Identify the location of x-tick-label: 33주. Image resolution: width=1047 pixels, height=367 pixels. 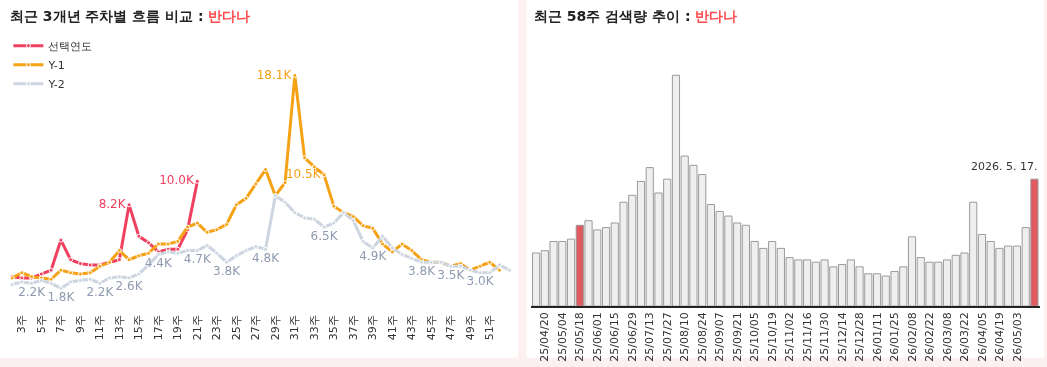
(314, 328).